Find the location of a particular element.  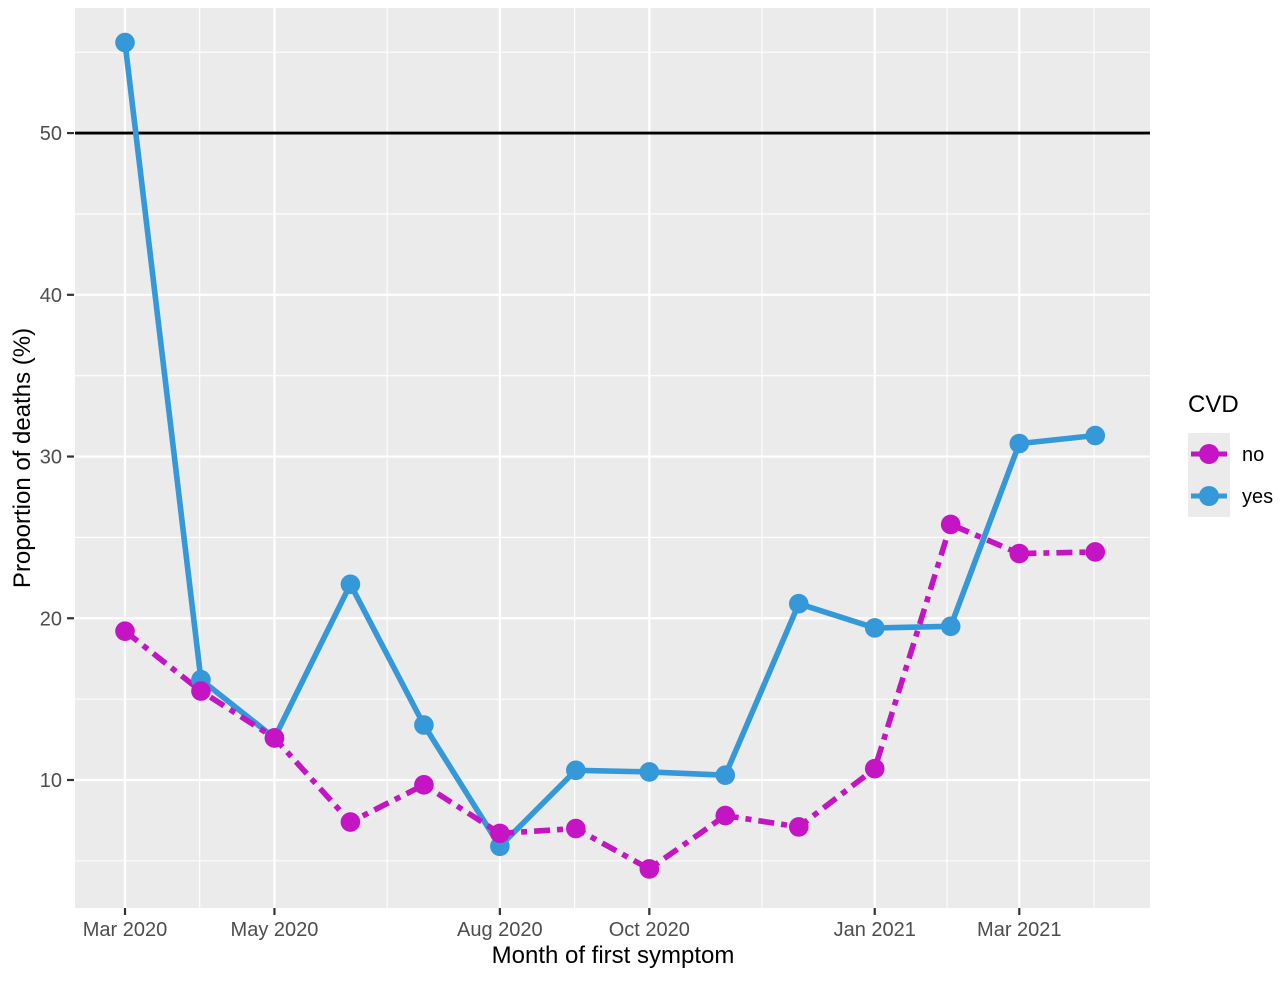

legend-label-no: no is located at coordinates (1253, 455).